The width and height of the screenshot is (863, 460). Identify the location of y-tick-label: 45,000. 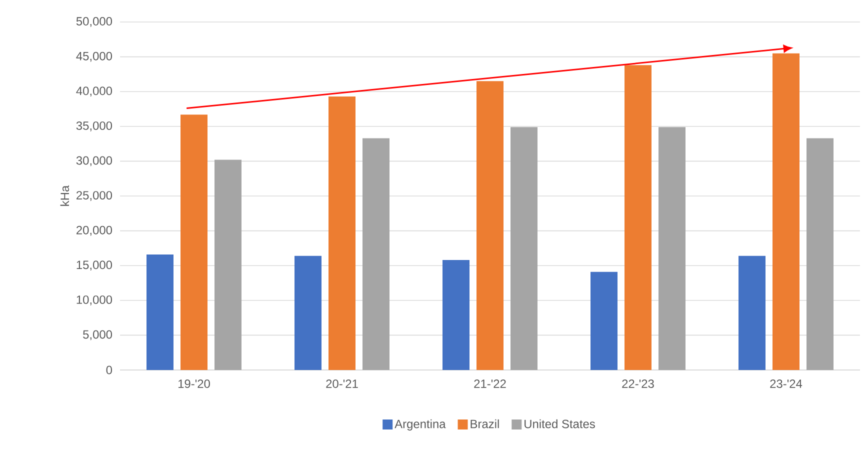
(94, 57).